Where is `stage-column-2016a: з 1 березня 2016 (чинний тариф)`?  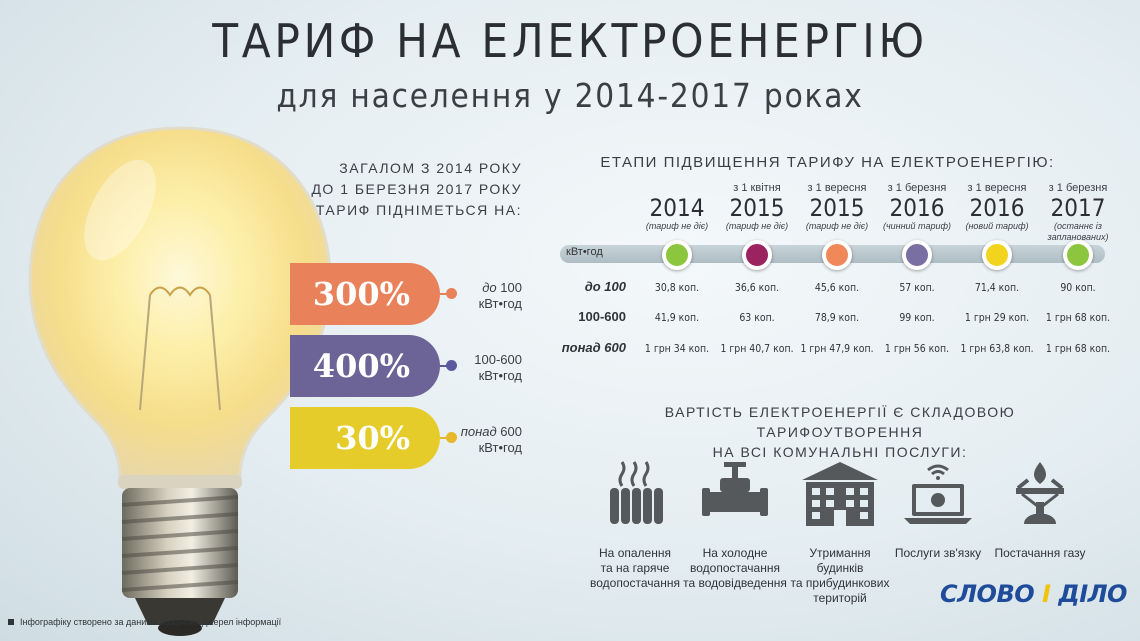 stage-column-2016a: з 1 березня 2016 (чинний тариф) is located at coordinates (917, 207).